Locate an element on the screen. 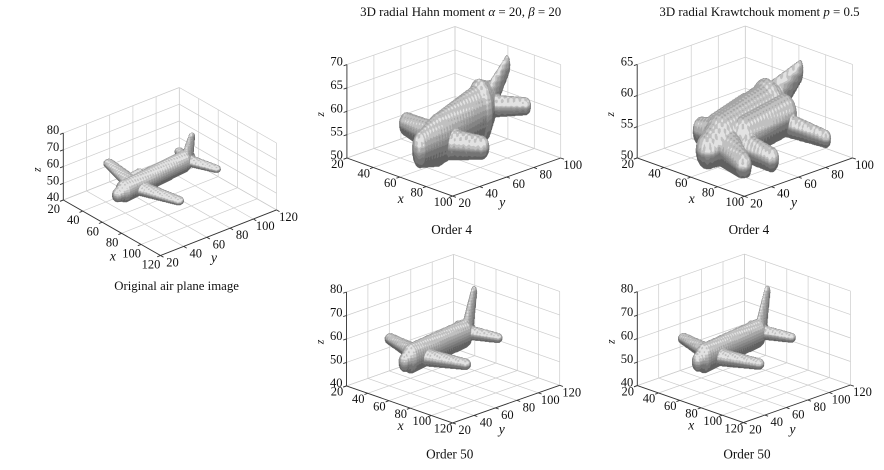  svg-text:3D radial Krawtchouk moment p: 3D radial Krawtchouk moment p = 0.5 is located at coordinates (759, 12).